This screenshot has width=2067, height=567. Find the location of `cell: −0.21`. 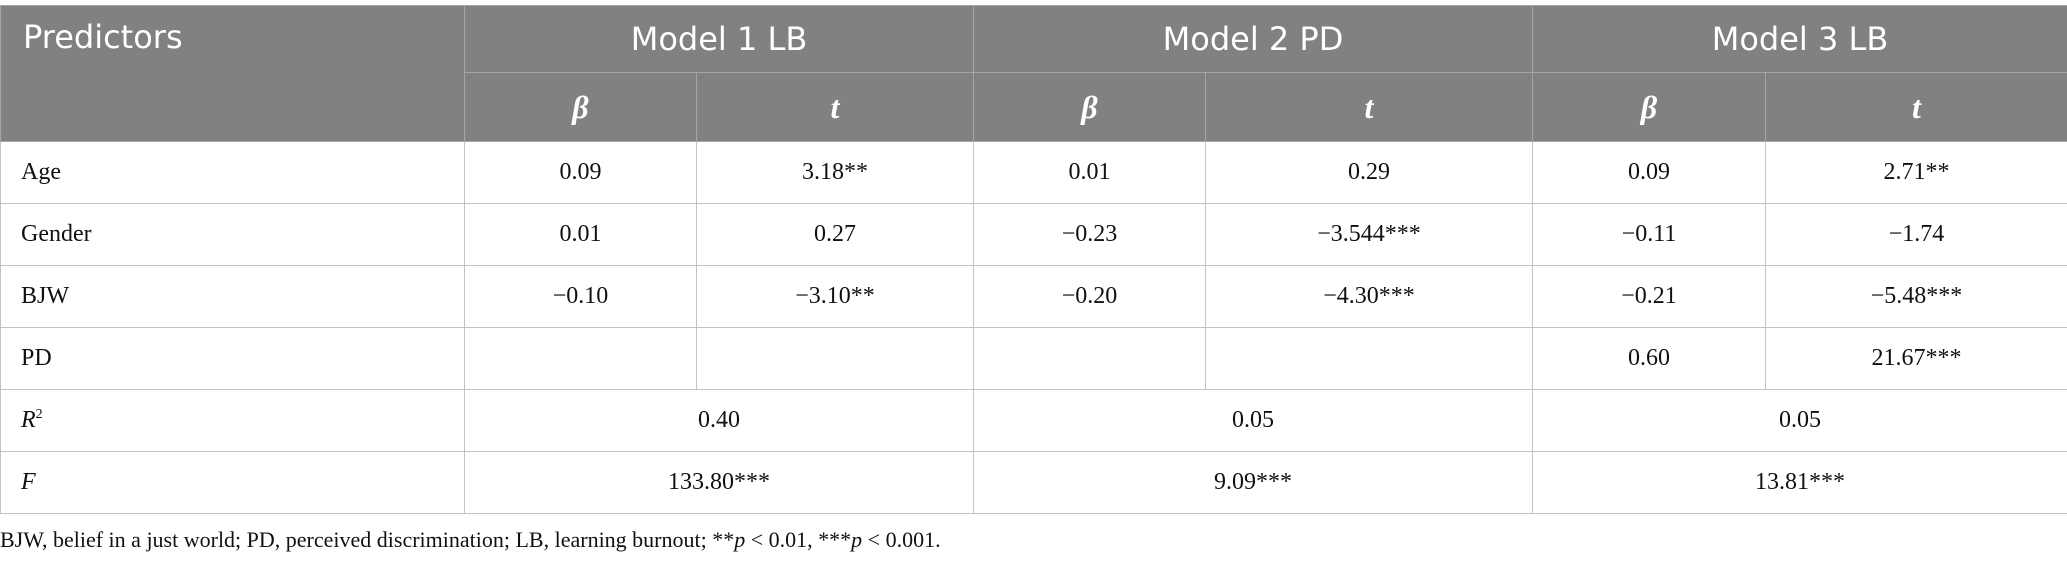

cell: −0.21 is located at coordinates (1649, 296).